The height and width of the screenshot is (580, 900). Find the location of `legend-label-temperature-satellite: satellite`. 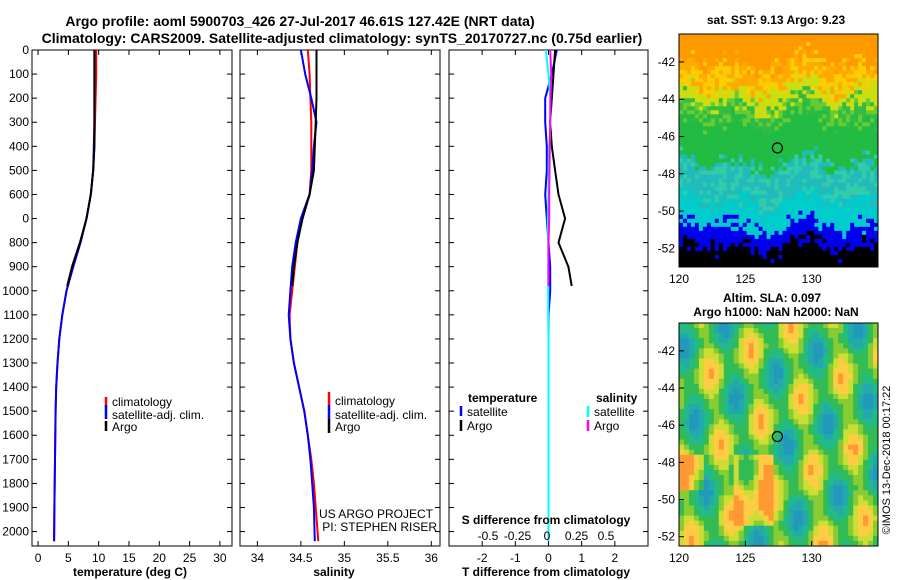

legend-label-temperature-satellite: satellite is located at coordinates (487, 412).